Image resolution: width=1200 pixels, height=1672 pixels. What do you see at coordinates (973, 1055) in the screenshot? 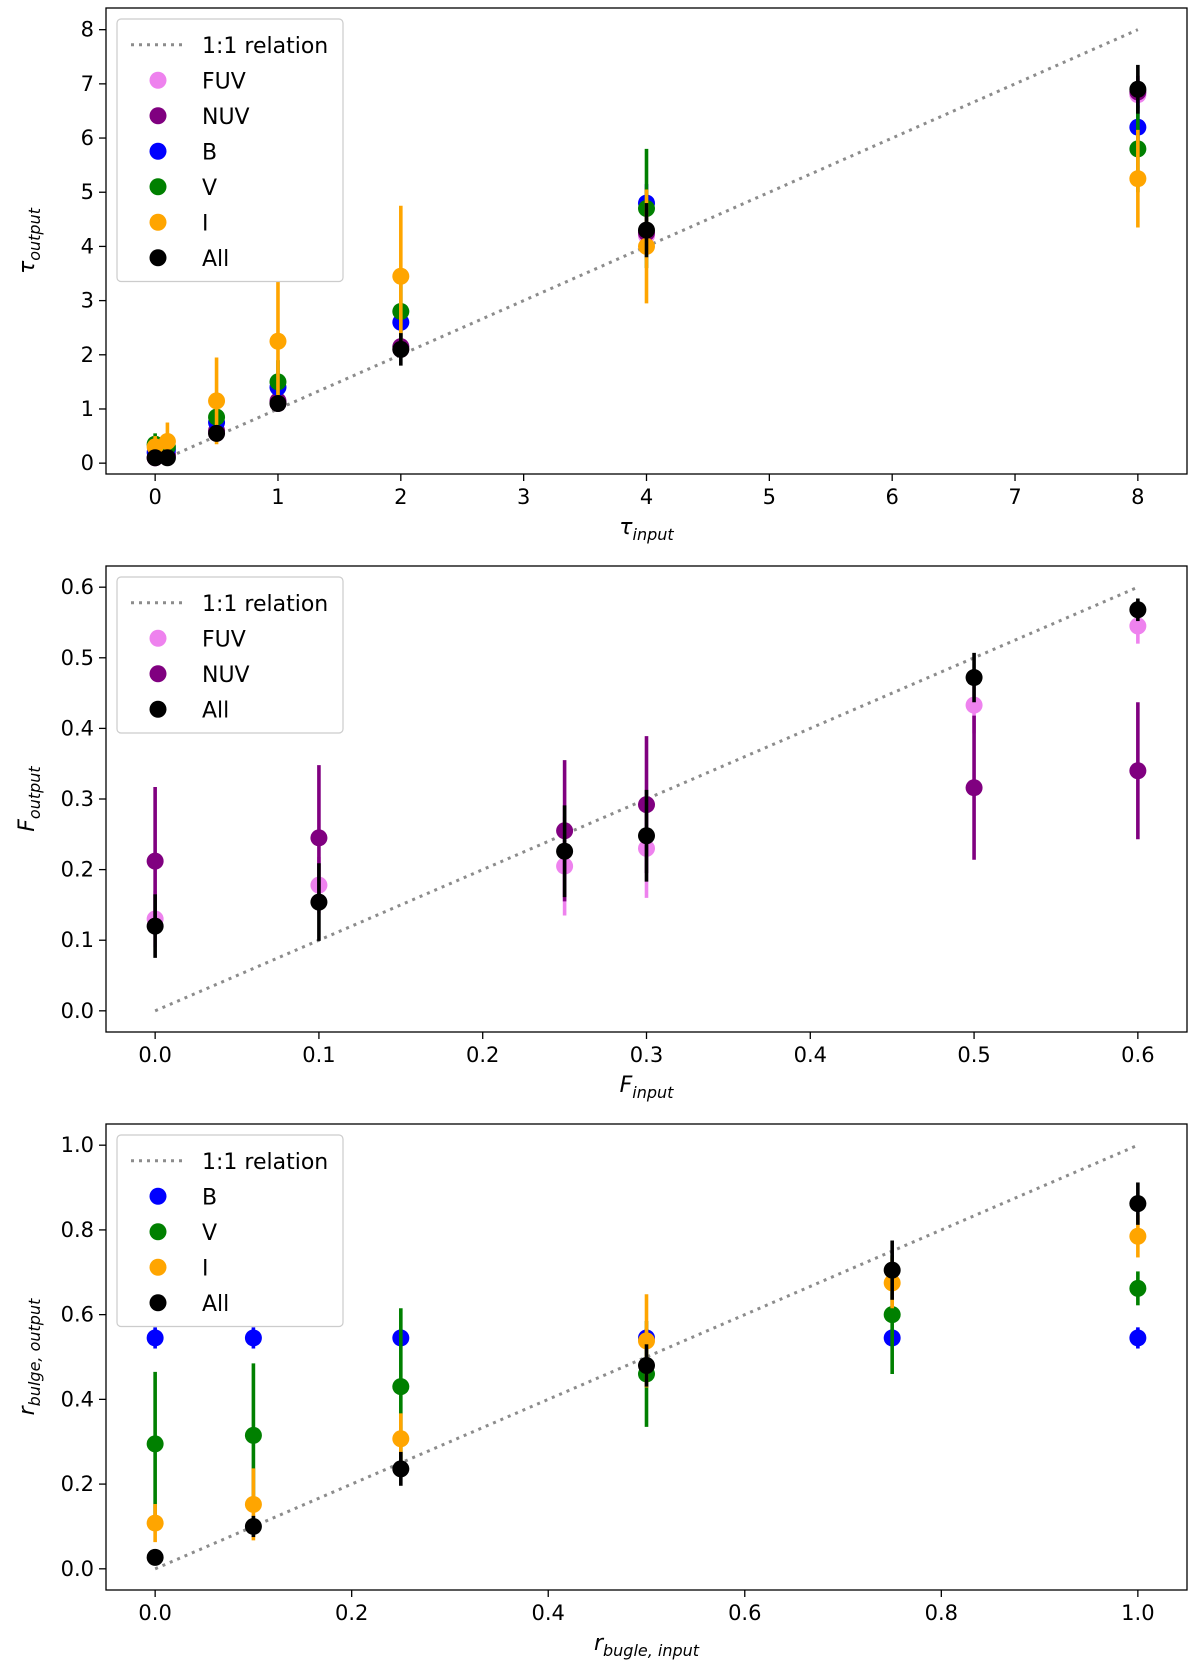
I see `x-tick-label: 0.5` at bounding box center [973, 1055].